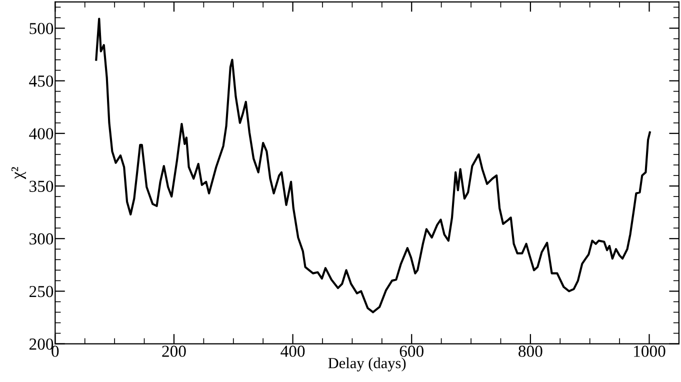 This screenshot has width=681, height=382. I want to click on y-tick-label: 350, so click(42, 186).